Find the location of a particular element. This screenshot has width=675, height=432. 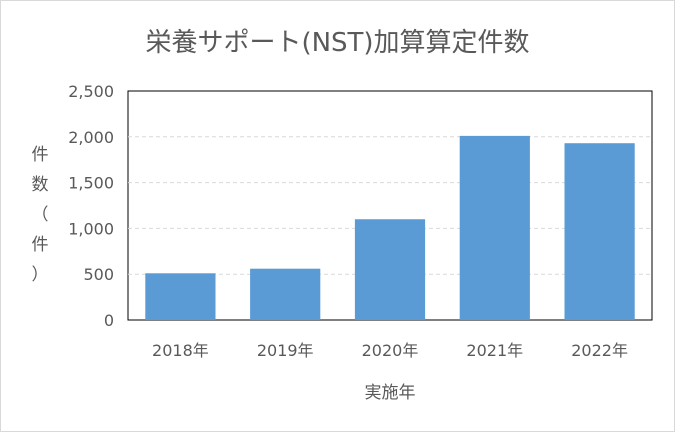

x-tick-label: 2018年 is located at coordinates (180, 350).